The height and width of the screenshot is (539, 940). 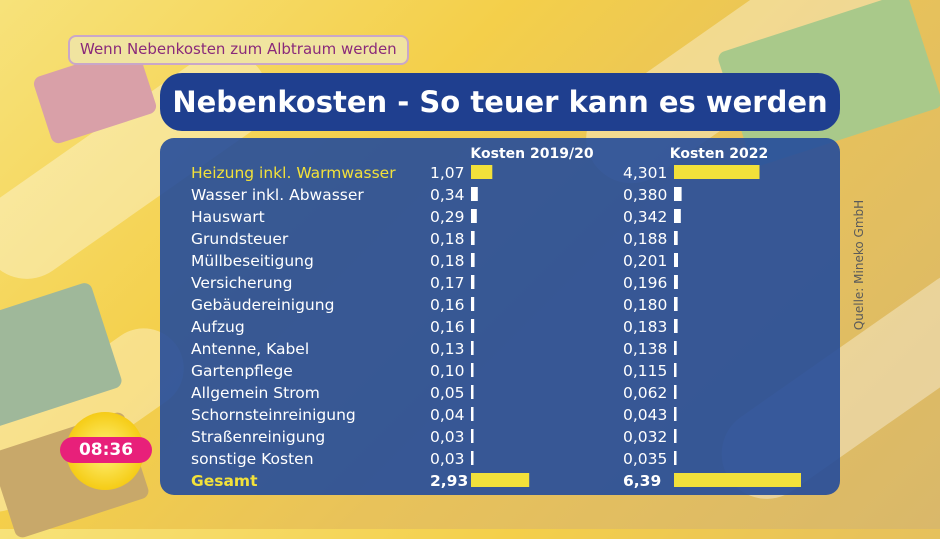 What do you see at coordinates (645, 371) in the screenshot?
I see `value-label: 0,115` at bounding box center [645, 371].